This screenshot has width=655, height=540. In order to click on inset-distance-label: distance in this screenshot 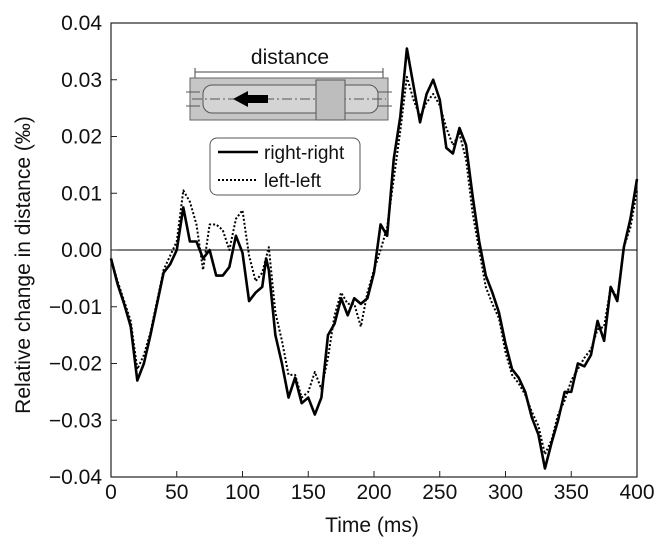, I will do `click(290, 57)`.